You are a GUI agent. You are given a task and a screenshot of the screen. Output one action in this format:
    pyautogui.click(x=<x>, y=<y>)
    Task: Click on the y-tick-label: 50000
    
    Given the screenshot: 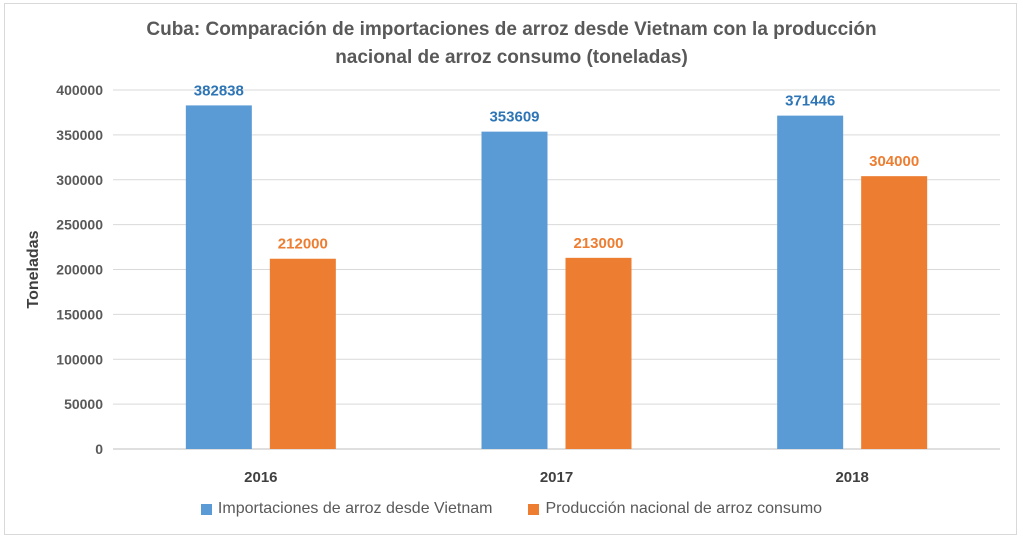 What is the action you would take?
    pyautogui.click(x=83, y=404)
    